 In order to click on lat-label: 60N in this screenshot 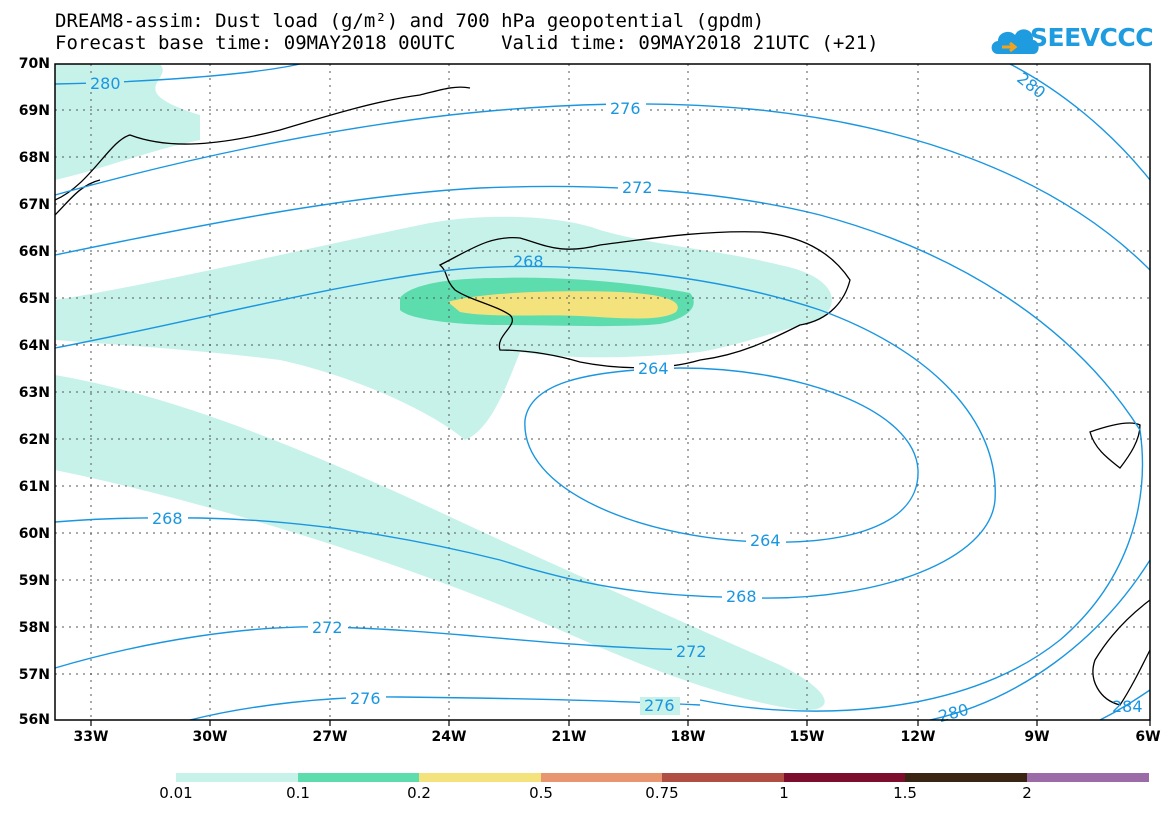, I will do `click(34, 534)`.